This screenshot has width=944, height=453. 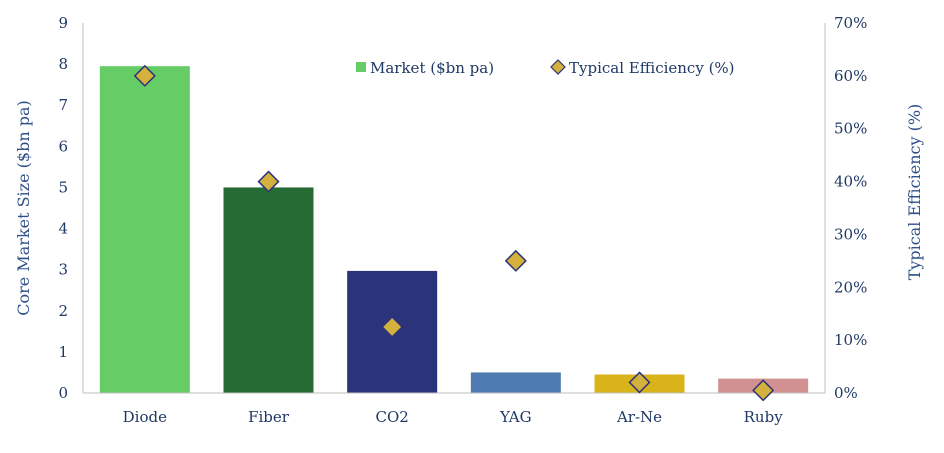 What do you see at coordinates (515, 417) in the screenshot?
I see `x-axis-tick-label: YAG` at bounding box center [515, 417].